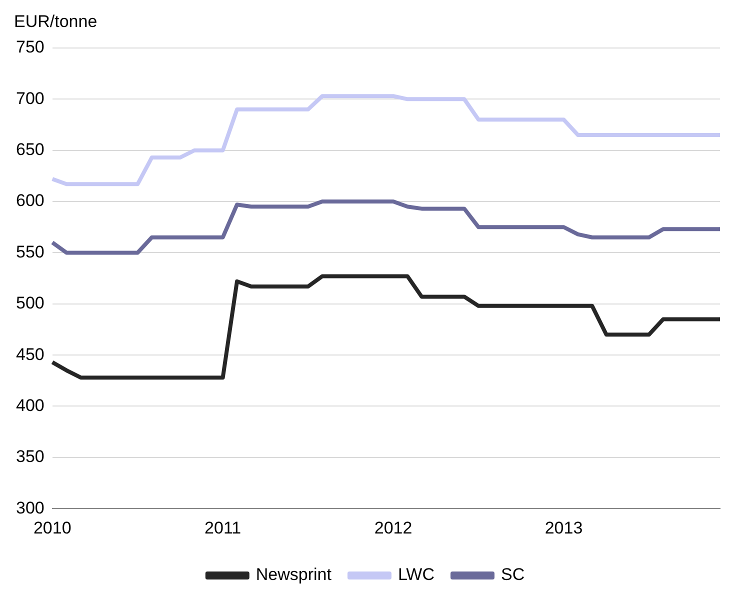 The height and width of the screenshot is (602, 738). Describe the element at coordinates (30, 456) in the screenshot. I see `y-tick-label: 350` at that location.